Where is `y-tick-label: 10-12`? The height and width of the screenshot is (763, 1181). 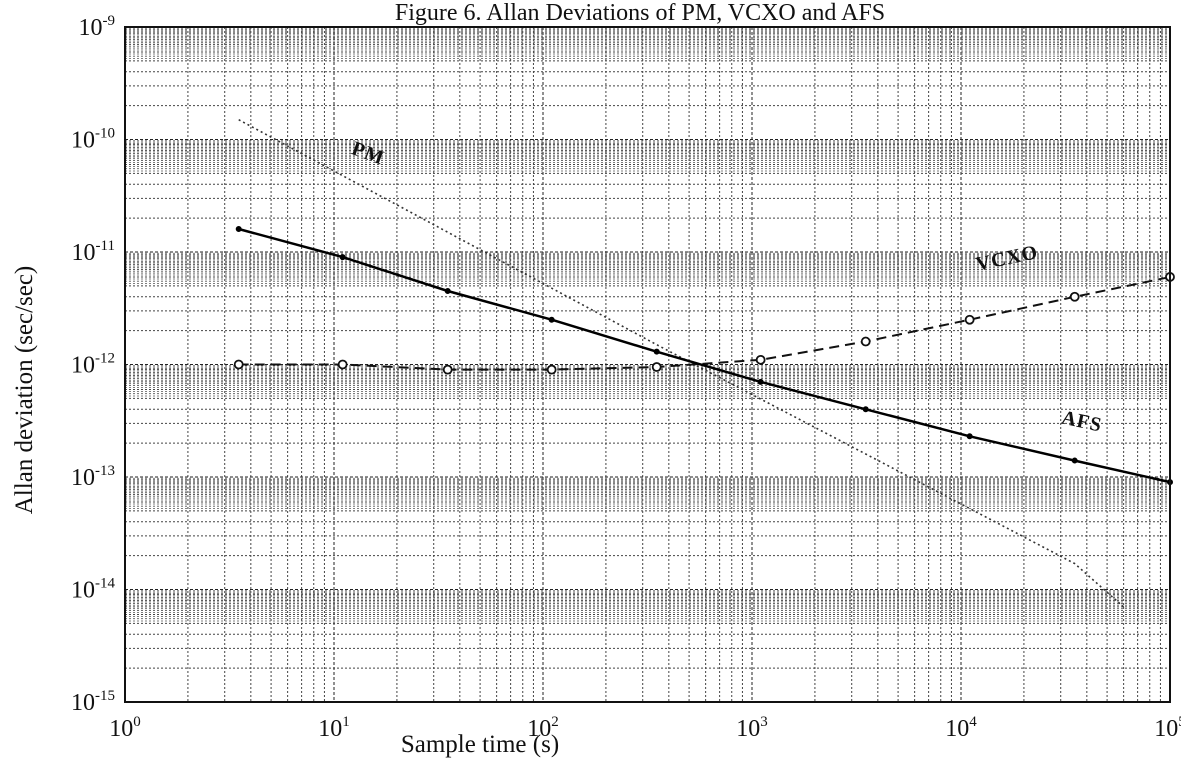
y-tick-label: 10-12 is located at coordinates (93, 365).